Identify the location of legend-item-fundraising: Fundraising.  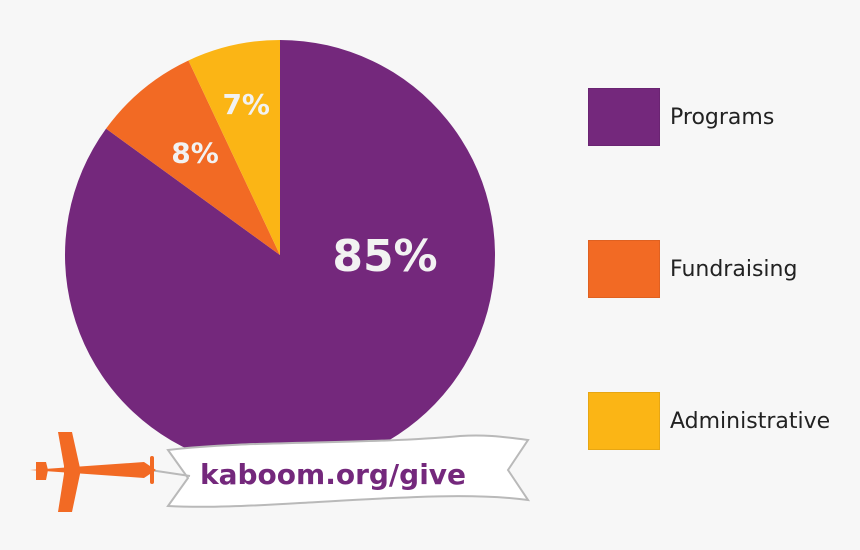
(692, 269).